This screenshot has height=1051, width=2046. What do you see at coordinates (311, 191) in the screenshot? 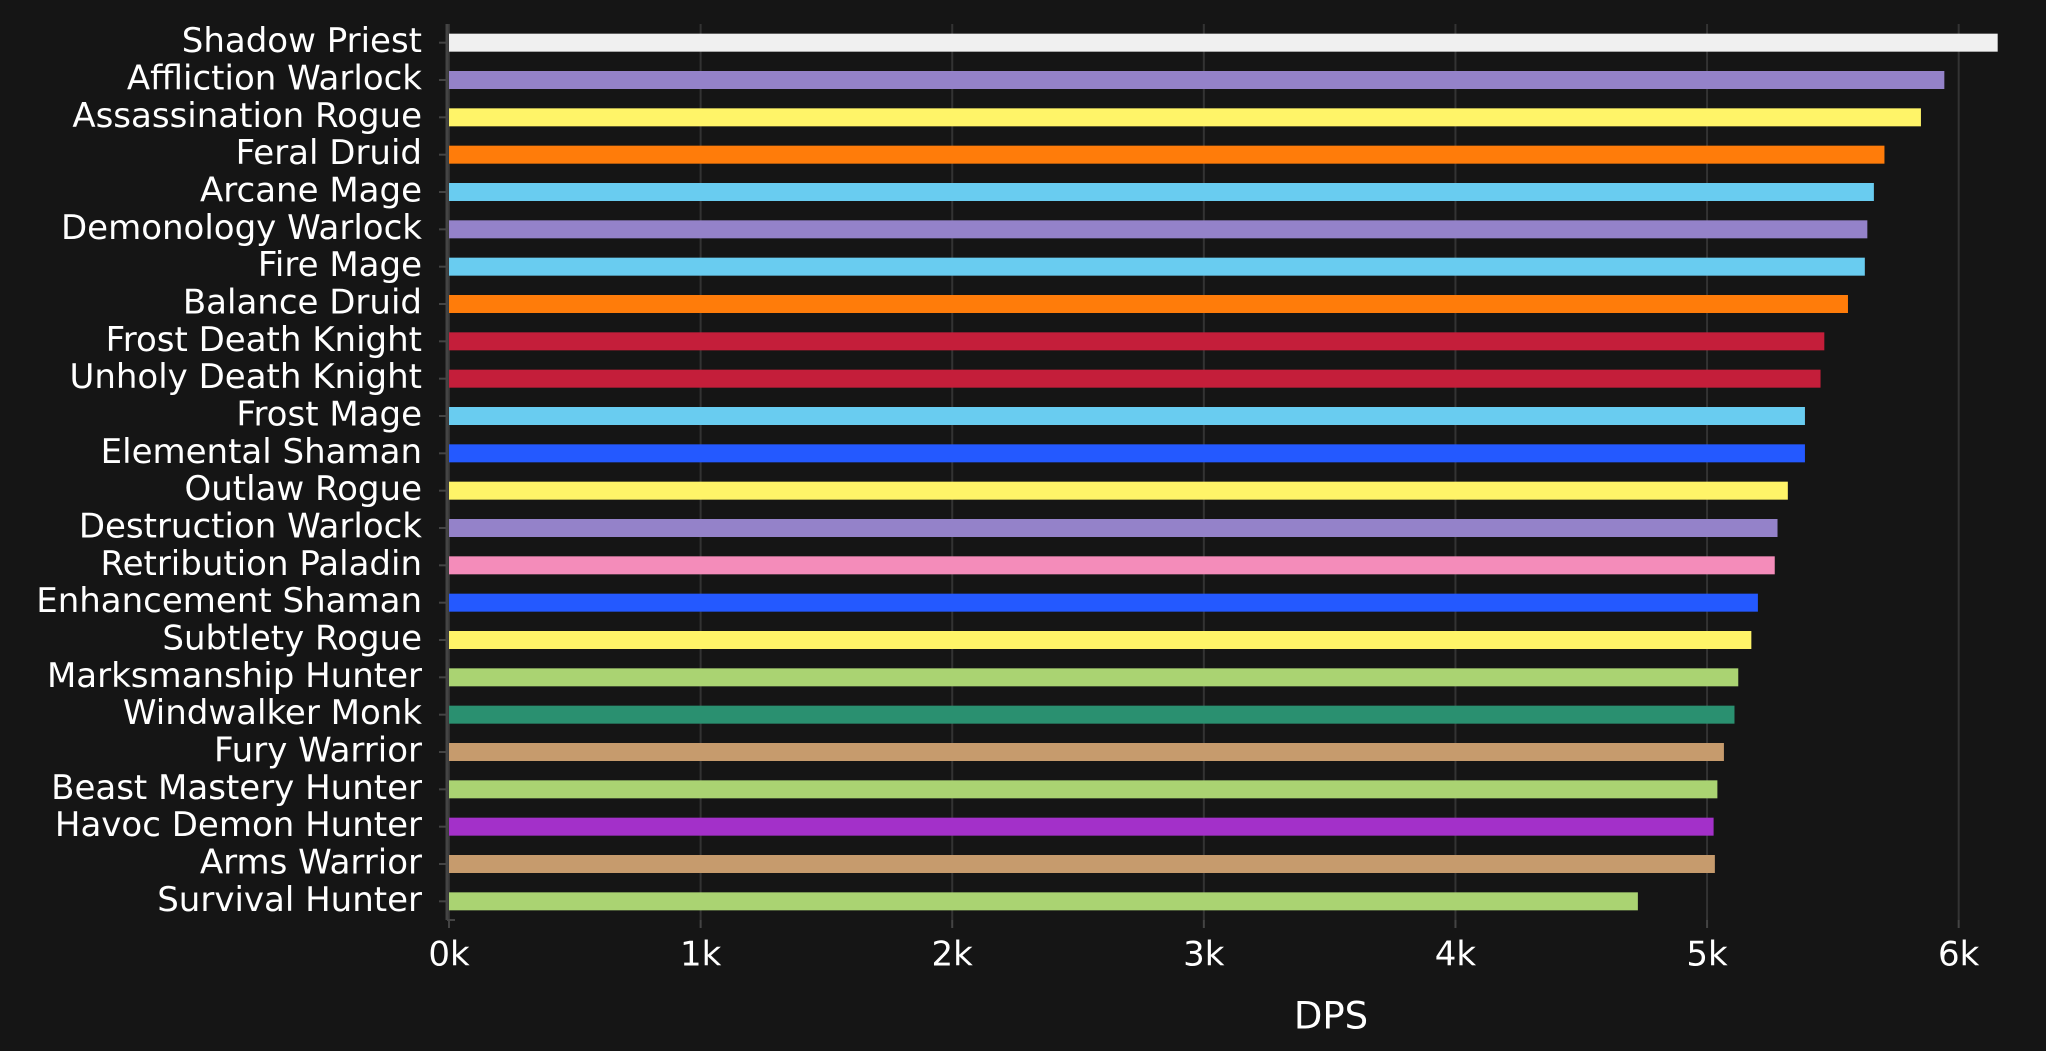
I see `y-tick-label: Arcane Mage` at bounding box center [311, 191].